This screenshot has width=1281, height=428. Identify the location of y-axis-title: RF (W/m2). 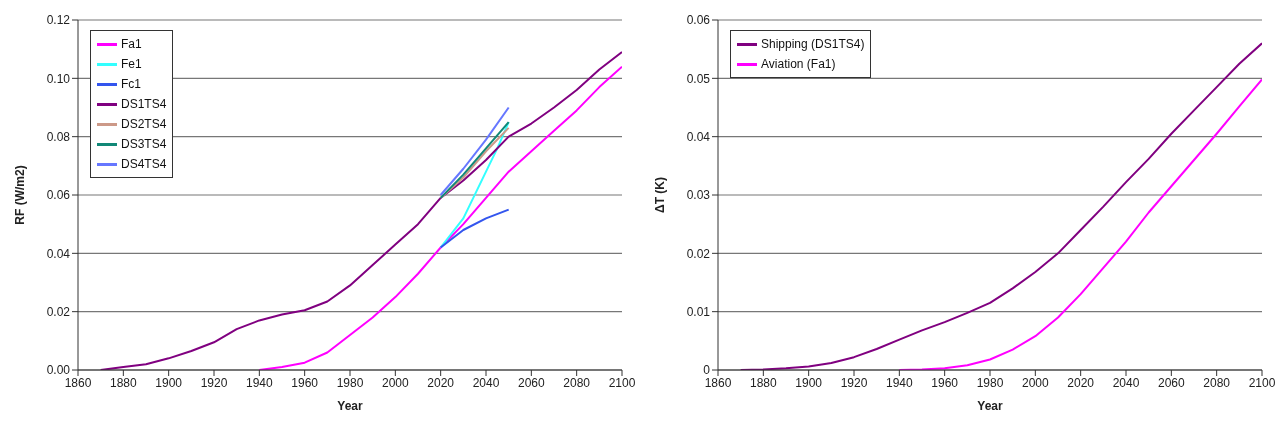
(20, 195).